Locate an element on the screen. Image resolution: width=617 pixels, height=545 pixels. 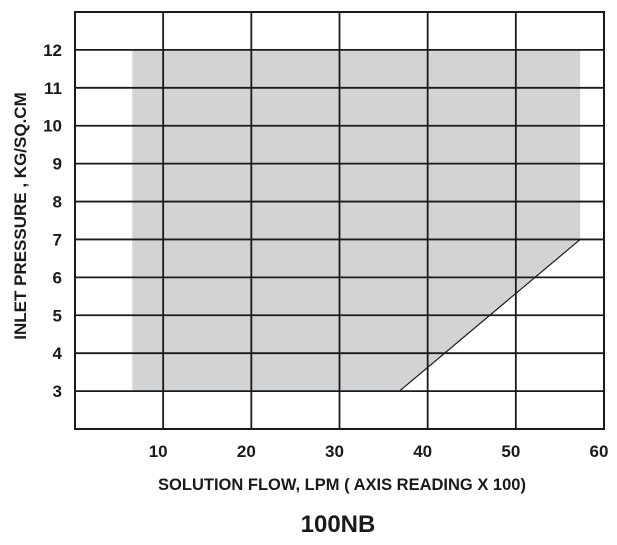
x-tick-label: 10 is located at coordinates (158, 451).